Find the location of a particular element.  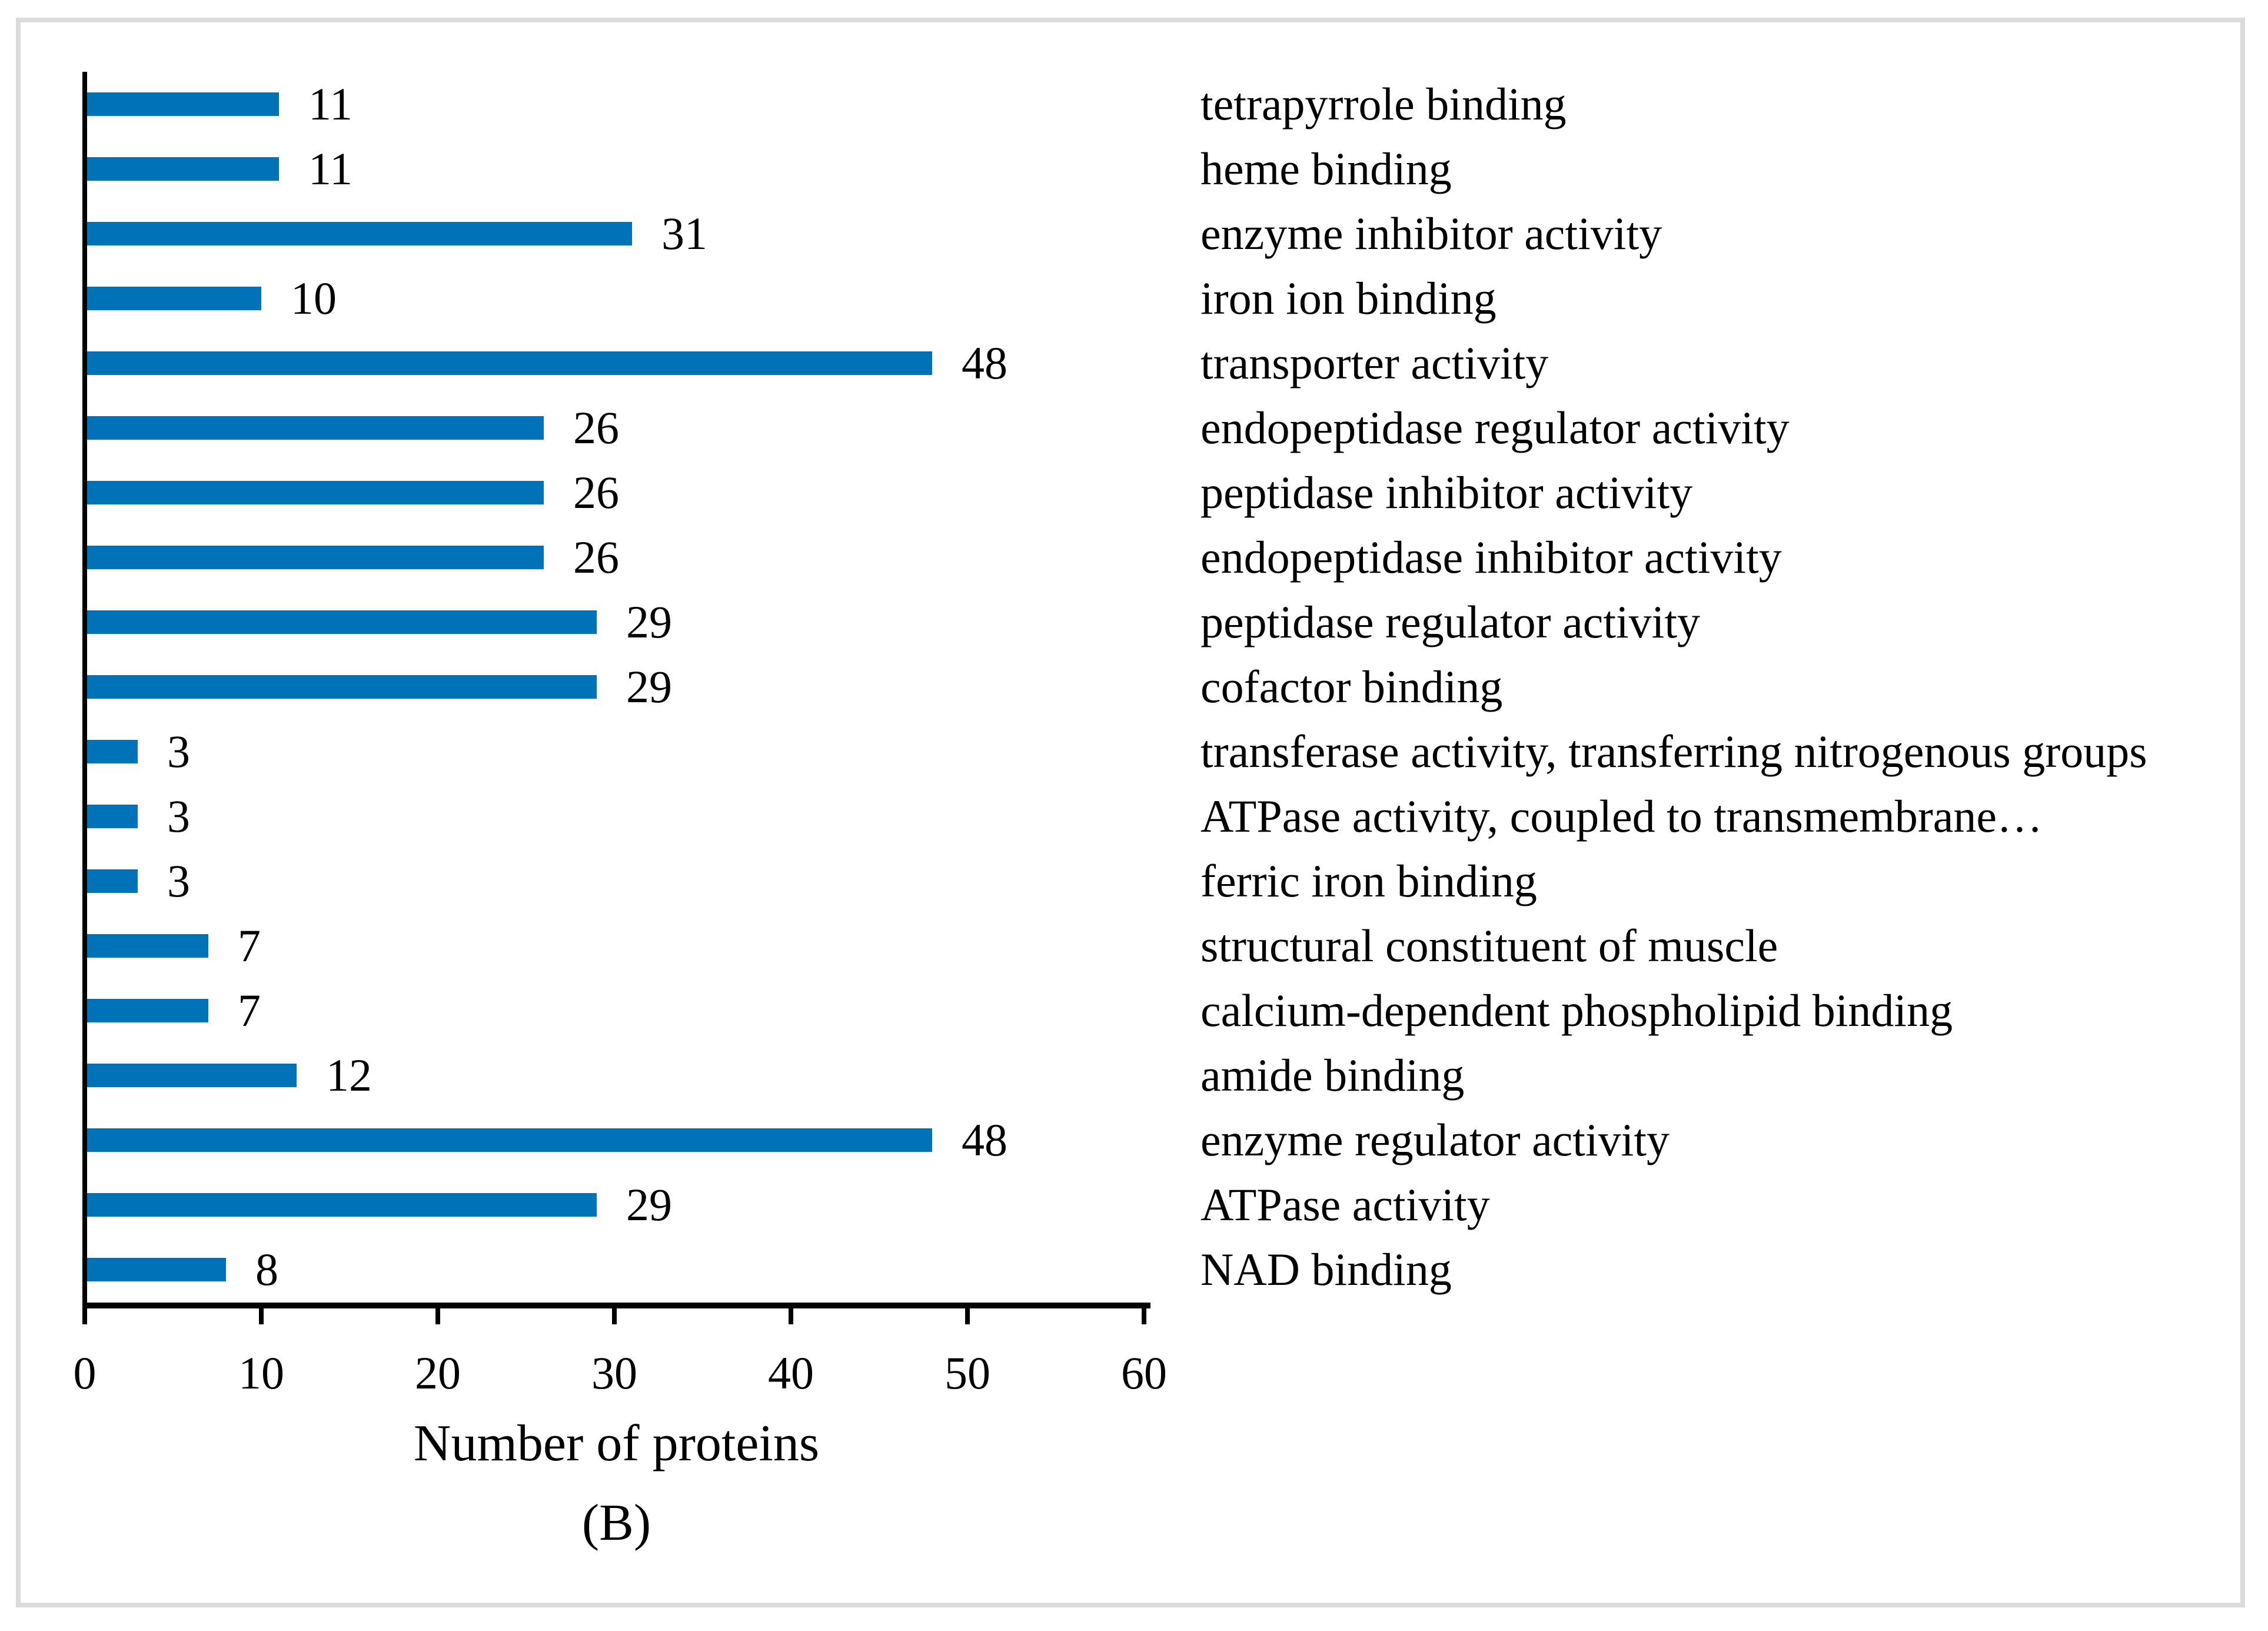

bar-value-label: 8 is located at coordinates (266, 1269).